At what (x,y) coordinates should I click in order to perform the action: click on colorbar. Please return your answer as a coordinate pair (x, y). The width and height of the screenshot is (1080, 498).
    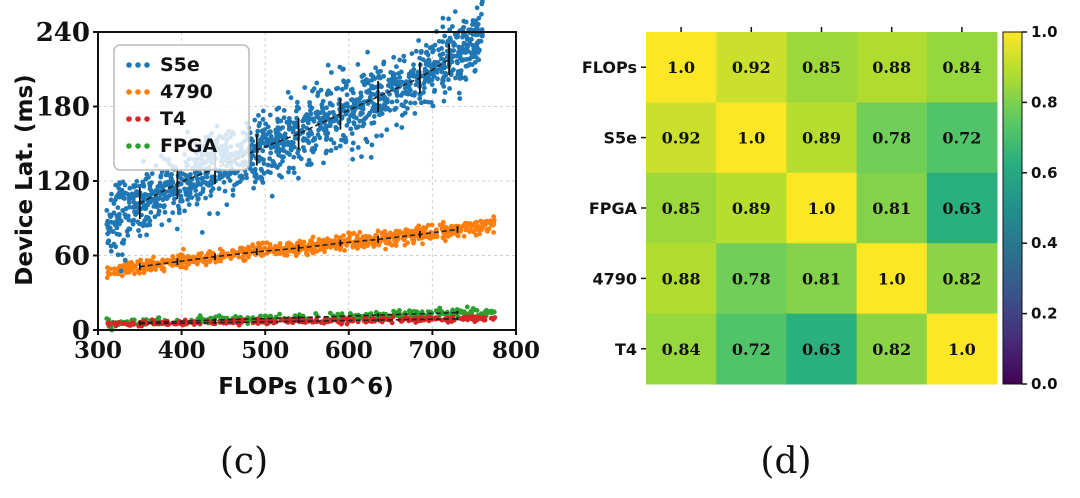
    Looking at the image, I should click on (1012, 208).